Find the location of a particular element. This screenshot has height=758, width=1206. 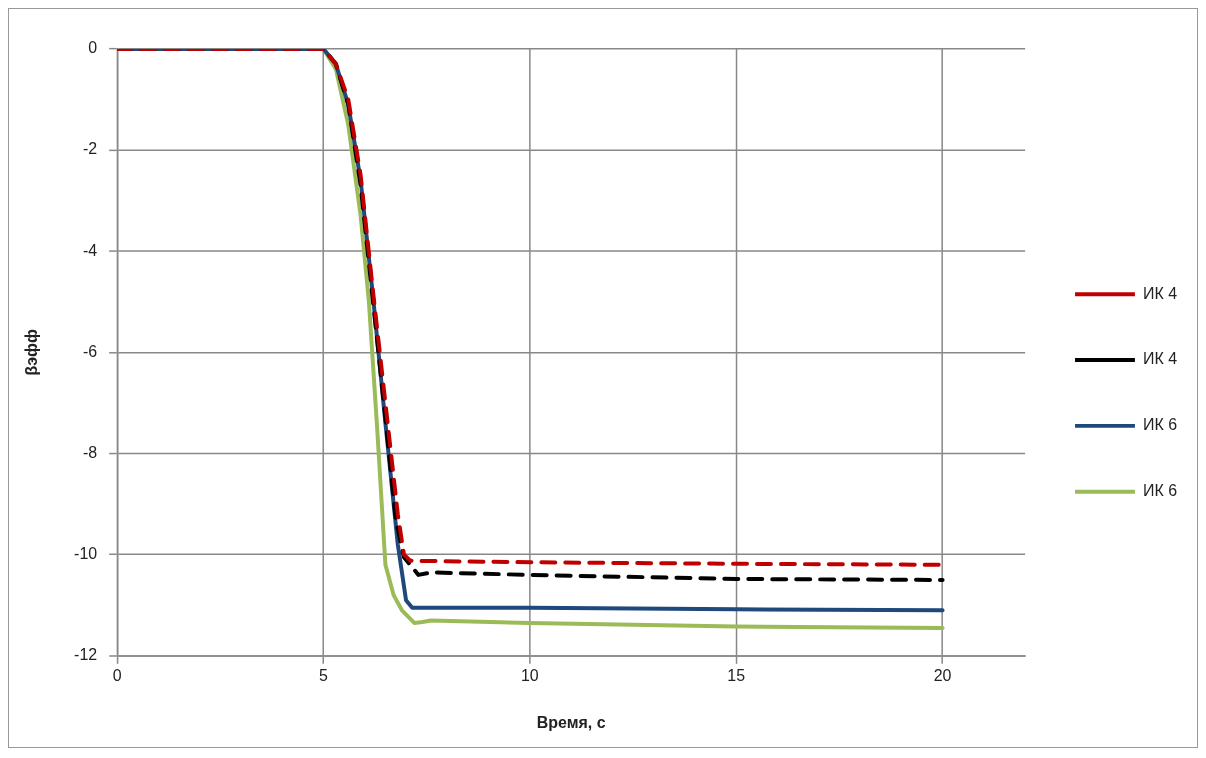

y-tick-label: -10 is located at coordinates (86, 554).